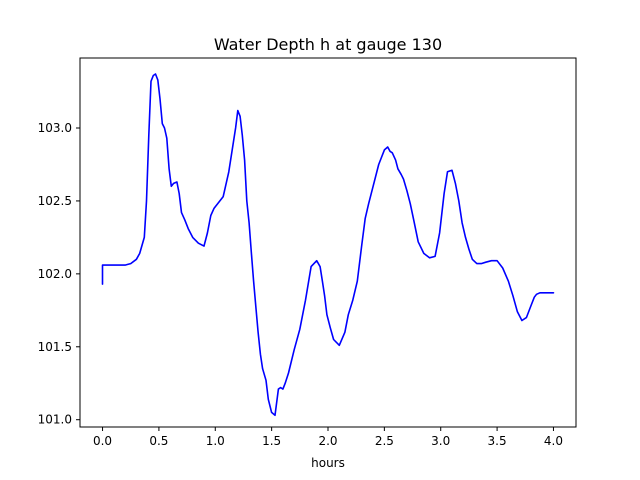 The width and height of the screenshot is (640, 480). Describe the element at coordinates (328, 463) in the screenshot. I see `x-axis-label: hours` at that location.